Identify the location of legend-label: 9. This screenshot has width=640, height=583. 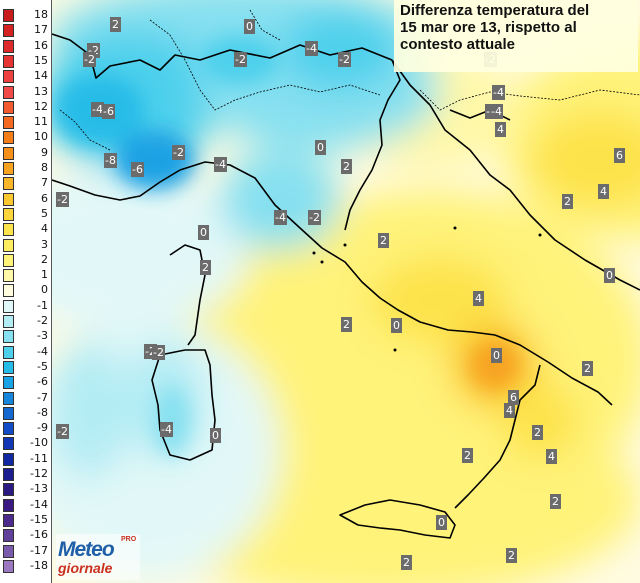
(44, 152).